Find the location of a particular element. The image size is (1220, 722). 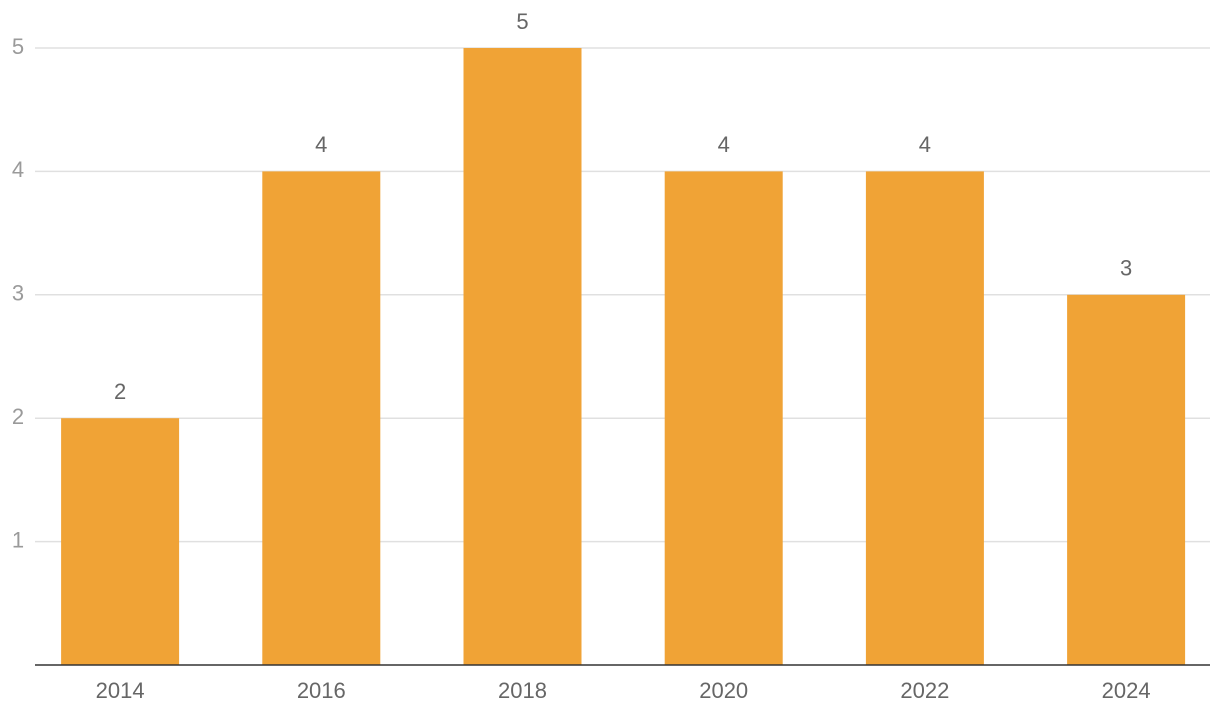

x-tick-label: 2014 is located at coordinates (120, 690).